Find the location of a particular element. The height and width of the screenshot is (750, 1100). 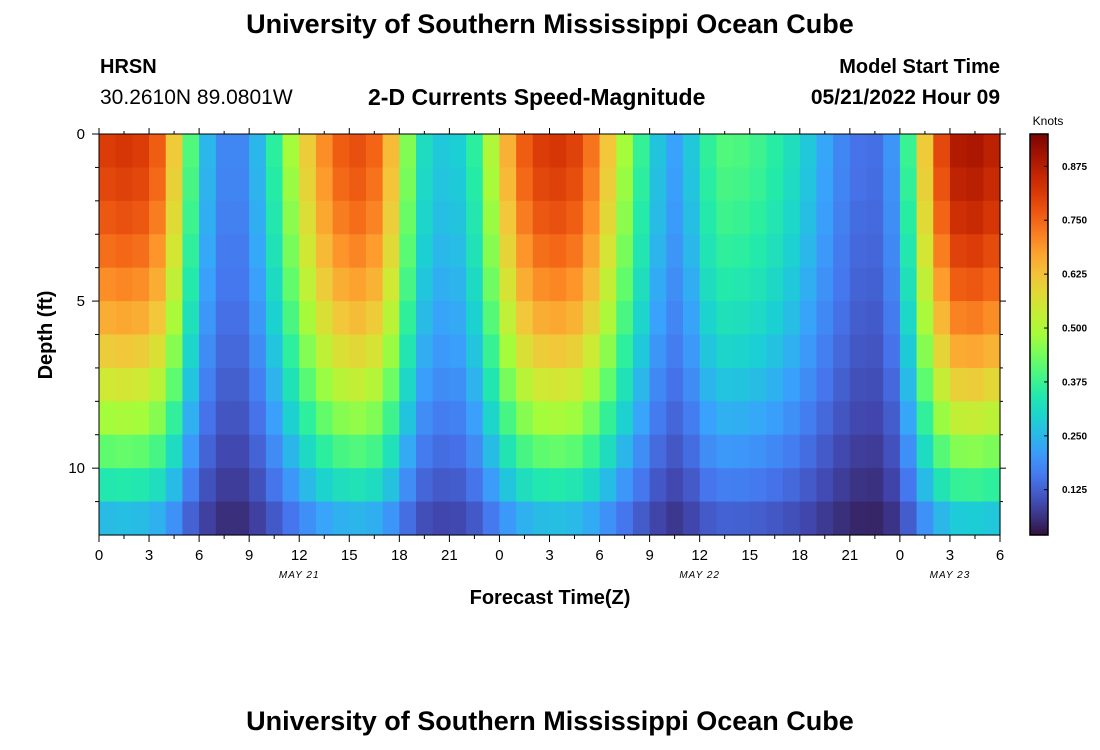

colorbar-tick-label: 0.500 is located at coordinates (1074, 329).